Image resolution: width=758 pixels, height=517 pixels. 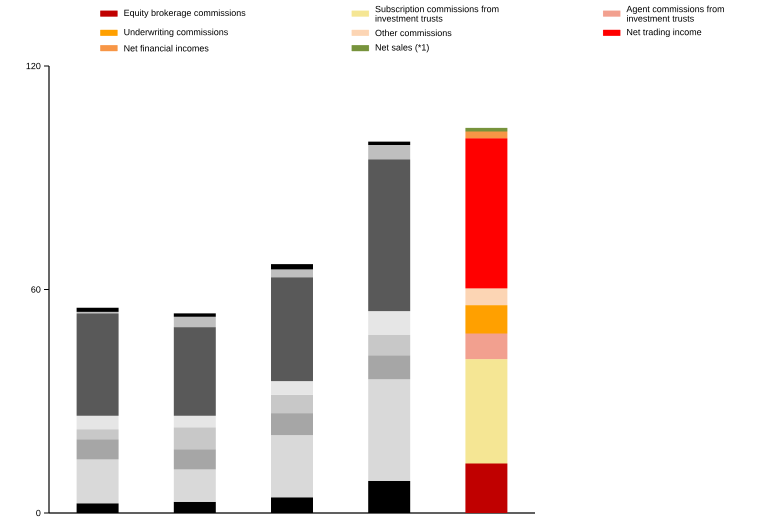 What do you see at coordinates (675, 14) in the screenshot?
I see `legend-label: Agent commissions from investment trusts` at bounding box center [675, 14].